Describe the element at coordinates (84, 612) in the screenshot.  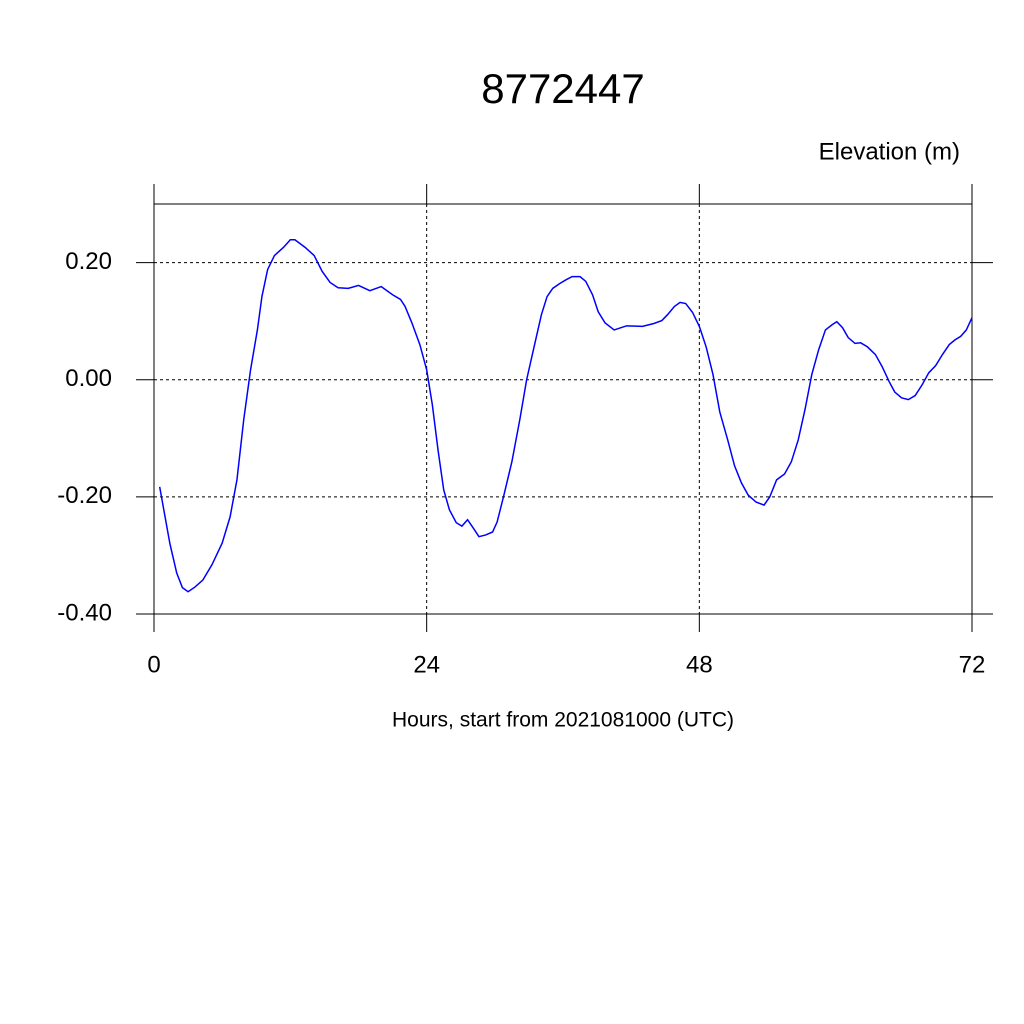
I see `y-tick-label: -0.40` at that location.